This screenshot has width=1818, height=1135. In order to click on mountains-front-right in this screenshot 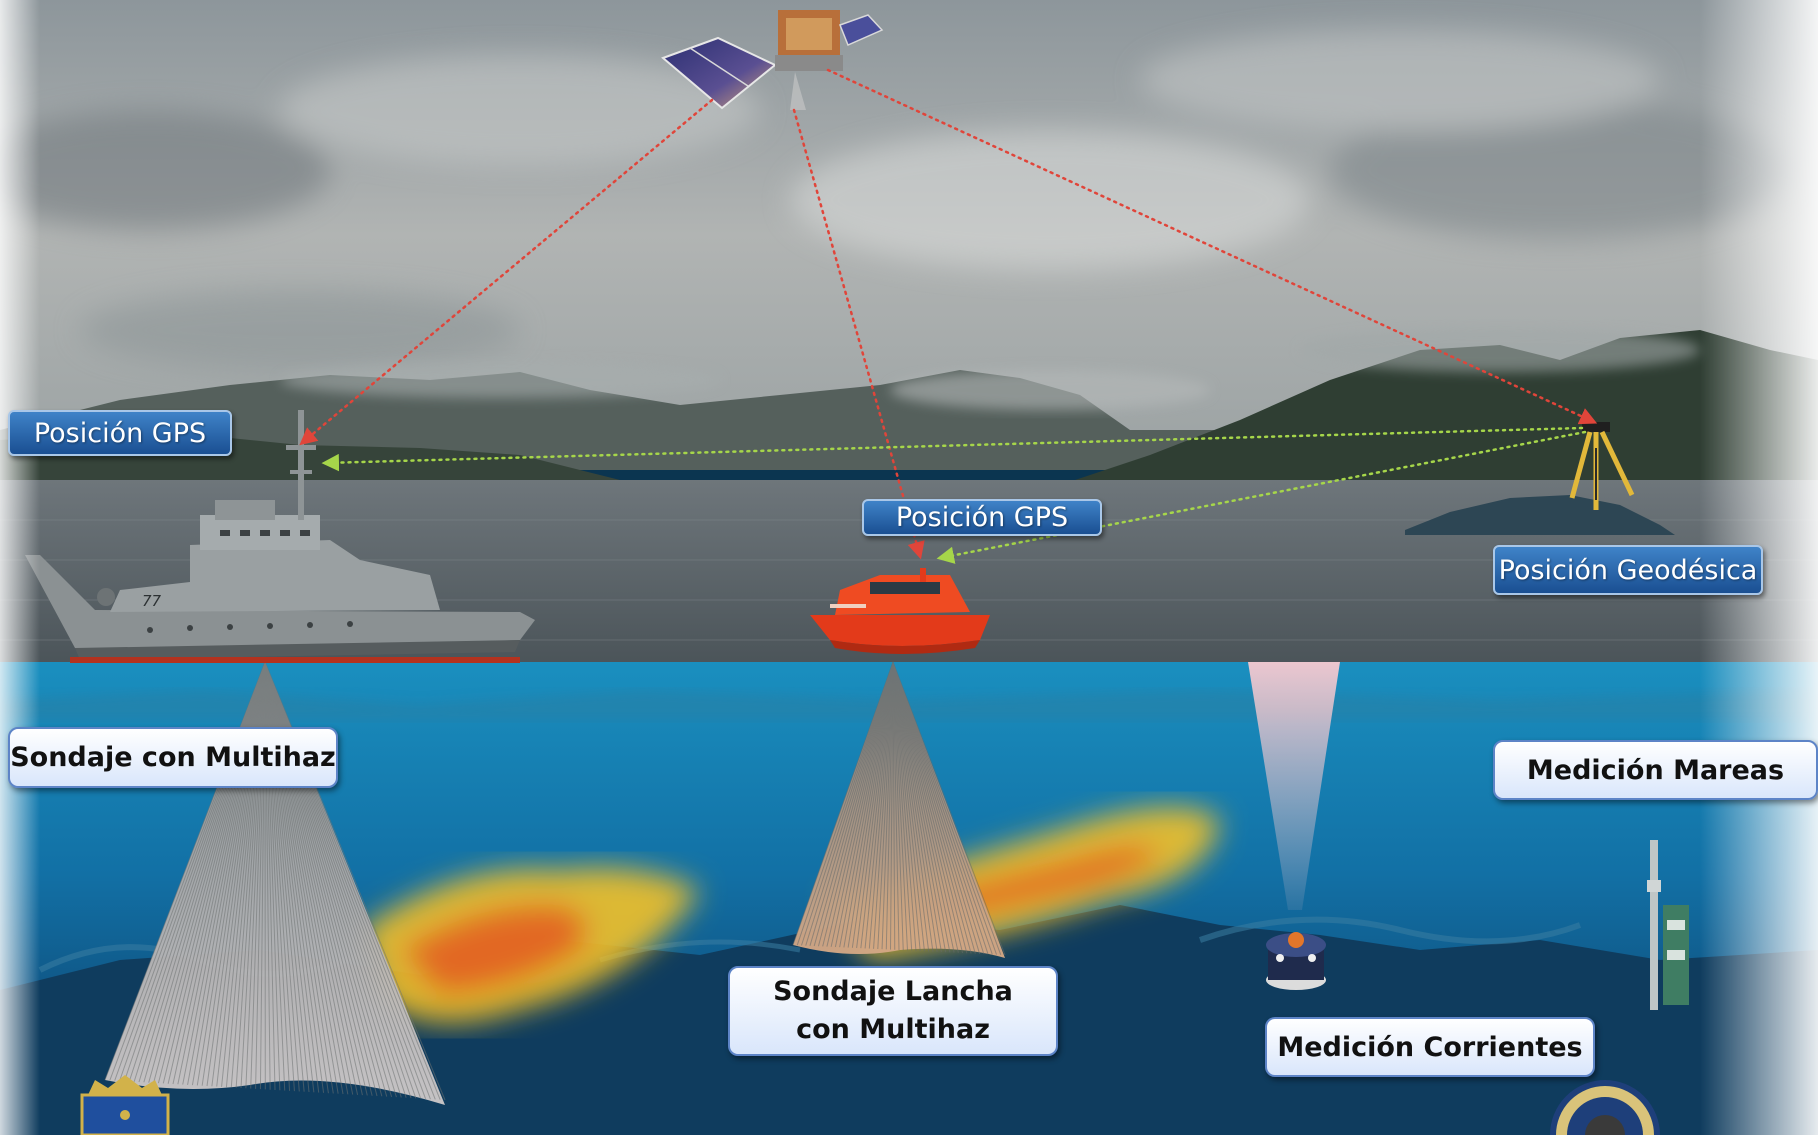, I will do `click(1439, 410)`.